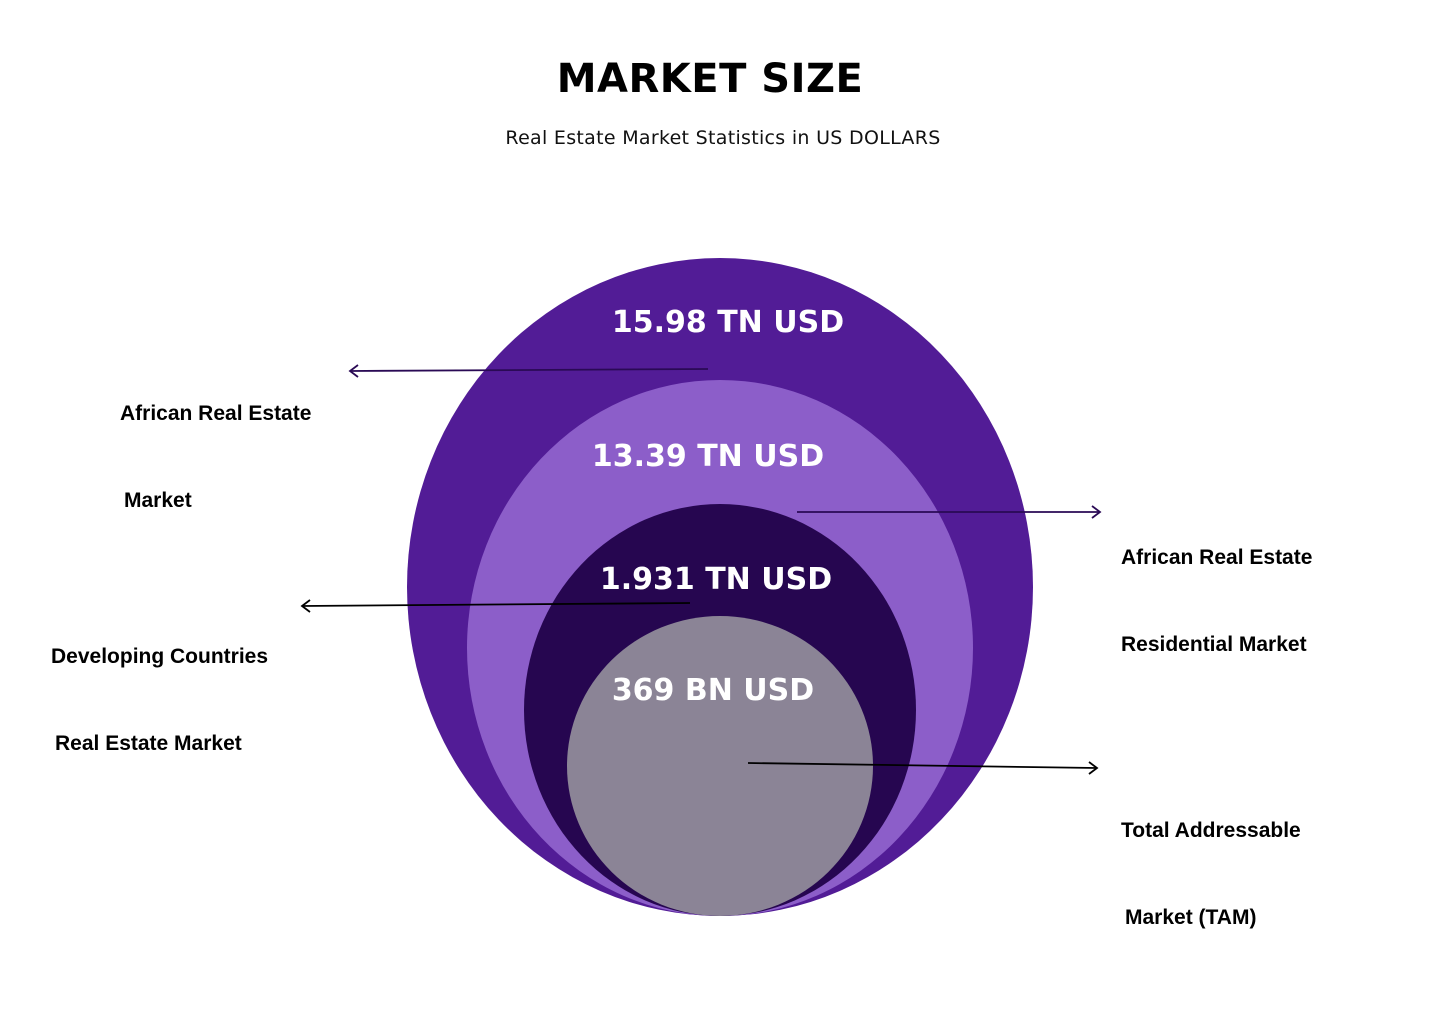 The width and height of the screenshot is (1440, 1024). Describe the element at coordinates (713, 690) in the screenshot. I see `value-total-addressable-market: 369 BN USD` at that location.